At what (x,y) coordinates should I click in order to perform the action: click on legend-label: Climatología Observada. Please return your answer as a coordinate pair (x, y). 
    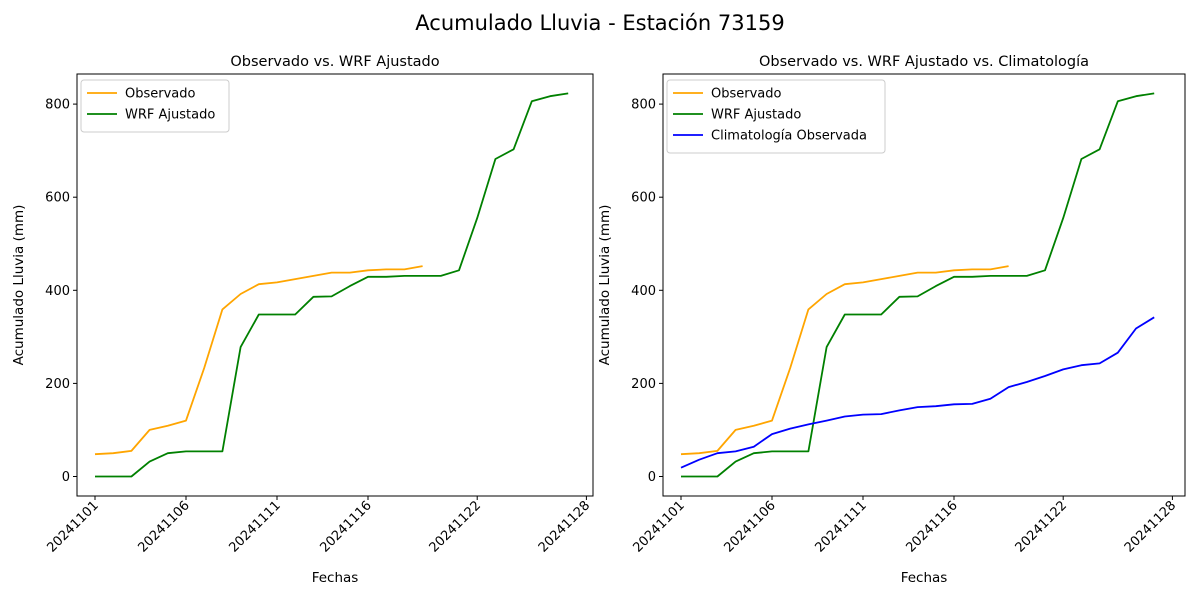
    Looking at the image, I should click on (789, 136).